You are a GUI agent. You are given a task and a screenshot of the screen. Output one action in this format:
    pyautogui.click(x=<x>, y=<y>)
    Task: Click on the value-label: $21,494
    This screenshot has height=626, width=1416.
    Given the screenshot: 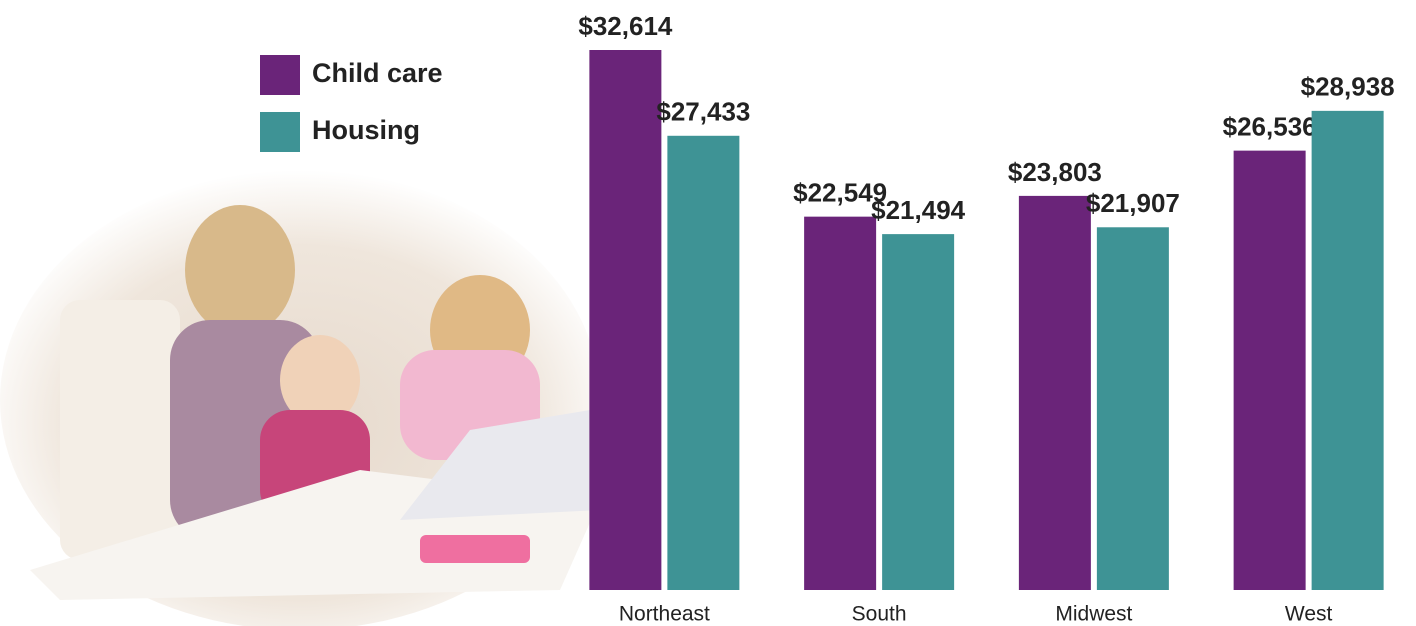 What is the action you would take?
    pyautogui.click(x=918, y=210)
    